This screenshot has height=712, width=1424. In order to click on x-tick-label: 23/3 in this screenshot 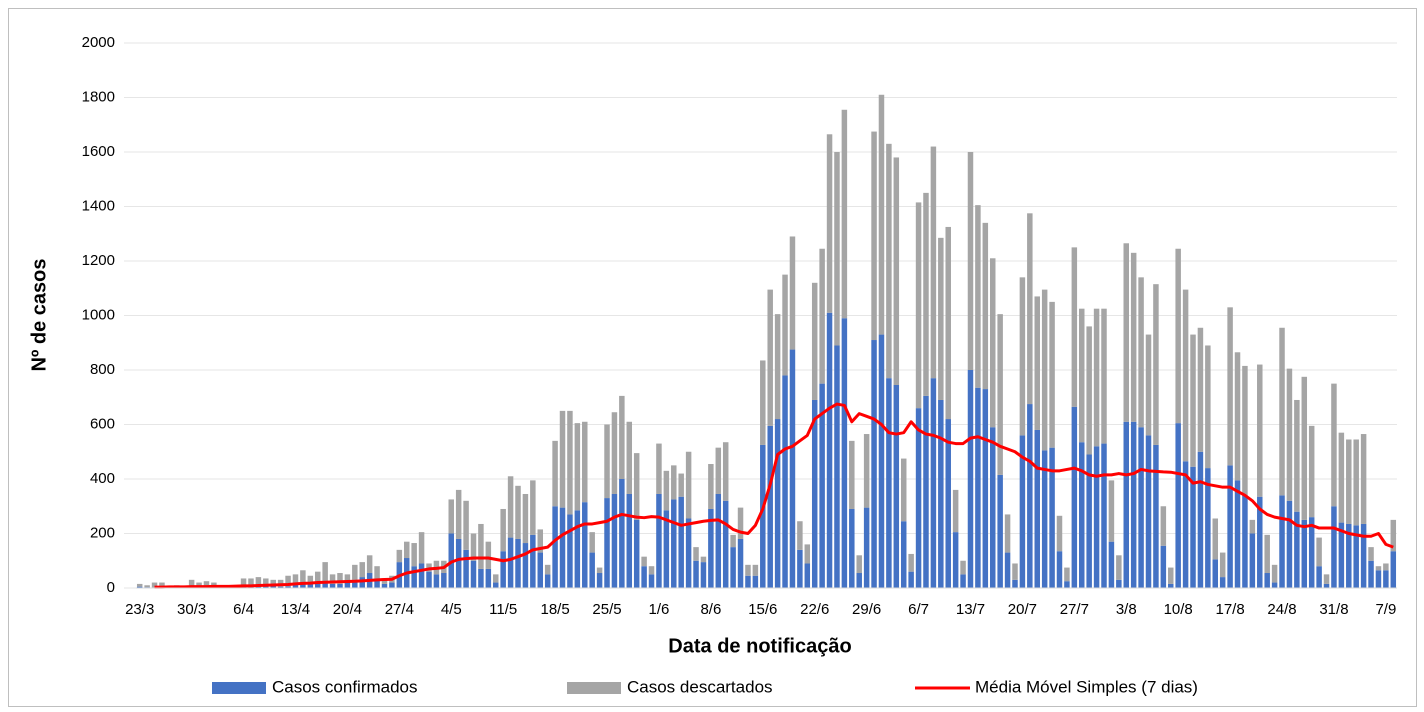, I will do `click(139, 609)`.